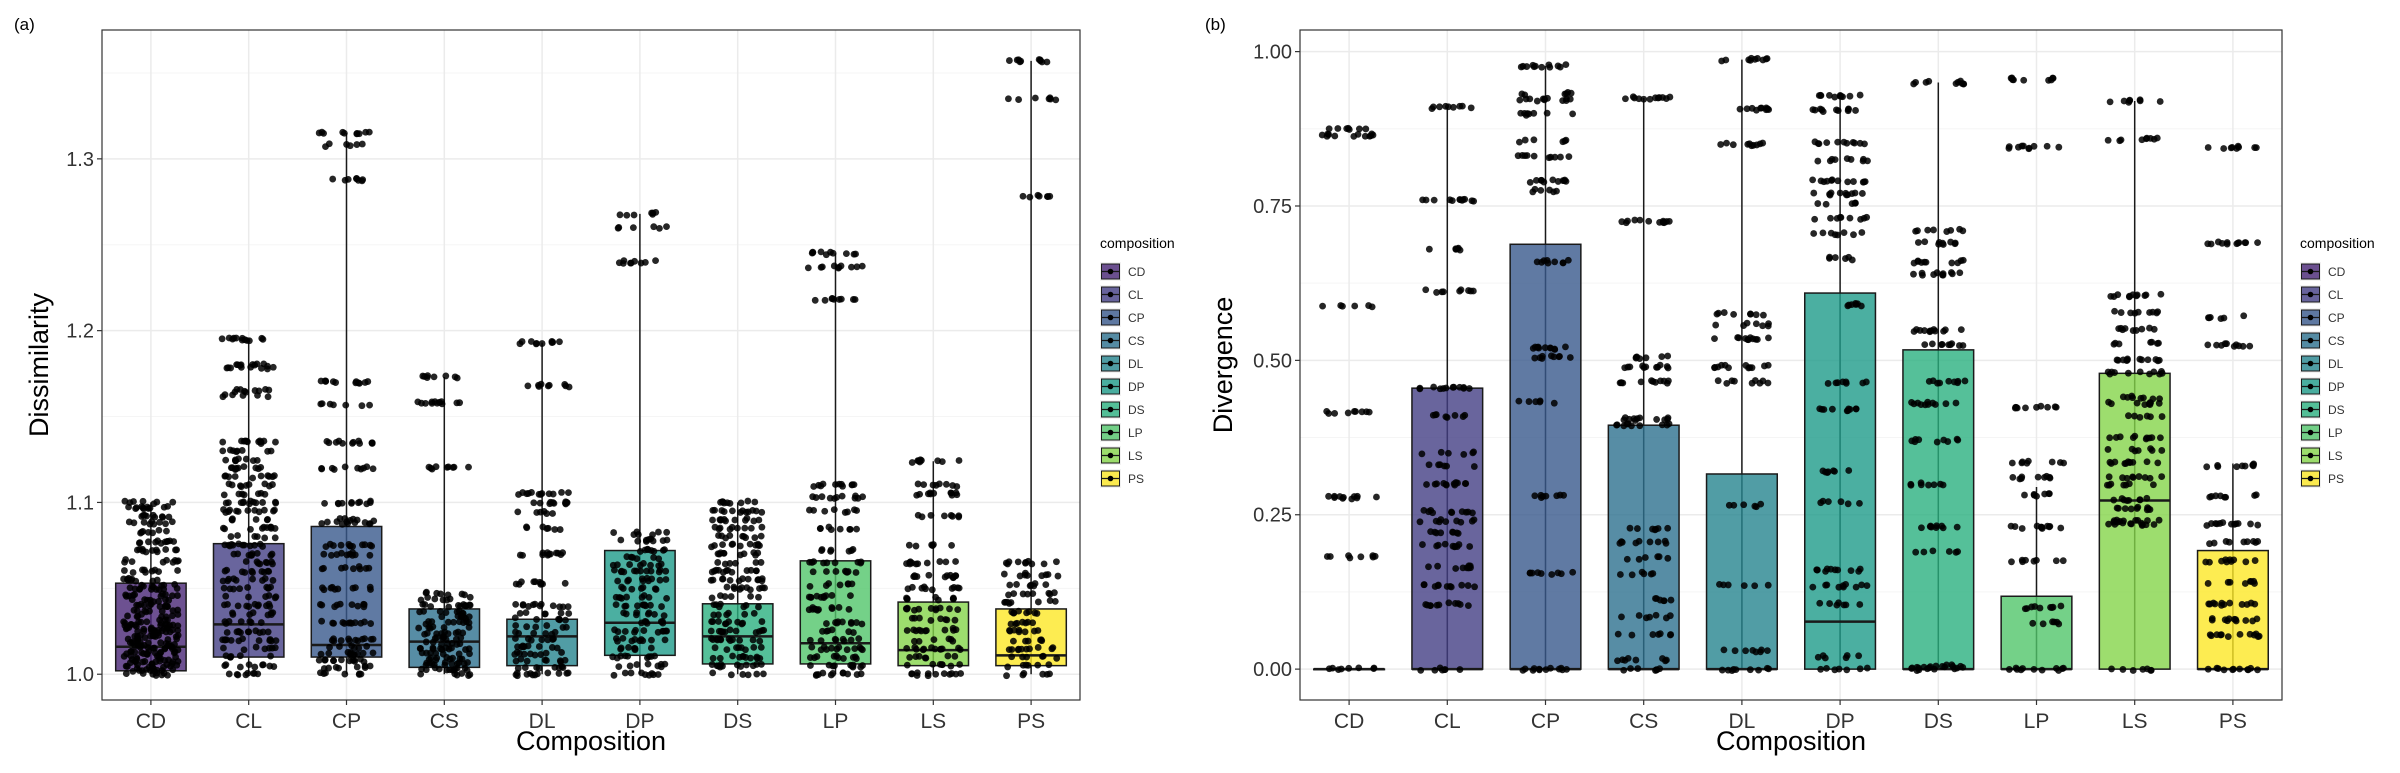  Describe the element at coordinates (1272, 53) in the screenshot. I see `y-tick-label: 1.00` at that location.